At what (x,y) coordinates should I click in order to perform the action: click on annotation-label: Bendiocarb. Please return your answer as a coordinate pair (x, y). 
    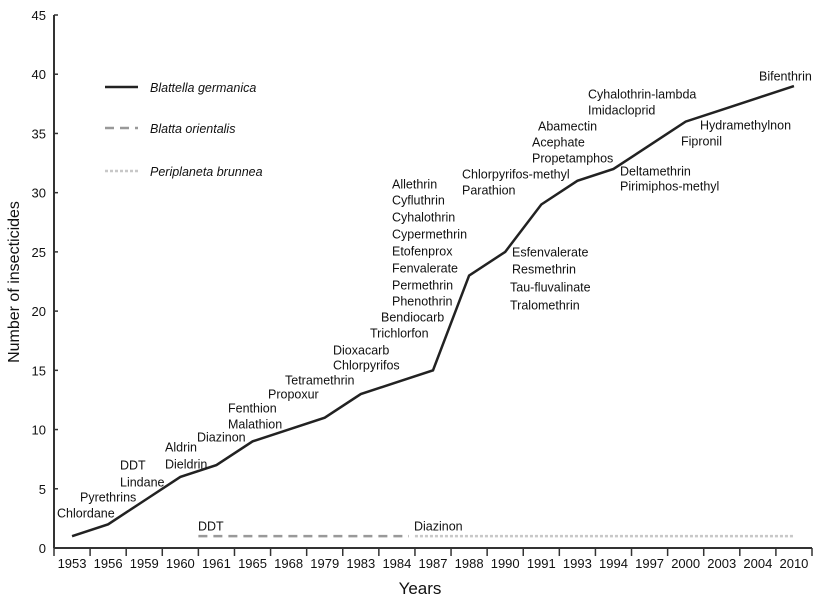
    Looking at the image, I should click on (412, 318).